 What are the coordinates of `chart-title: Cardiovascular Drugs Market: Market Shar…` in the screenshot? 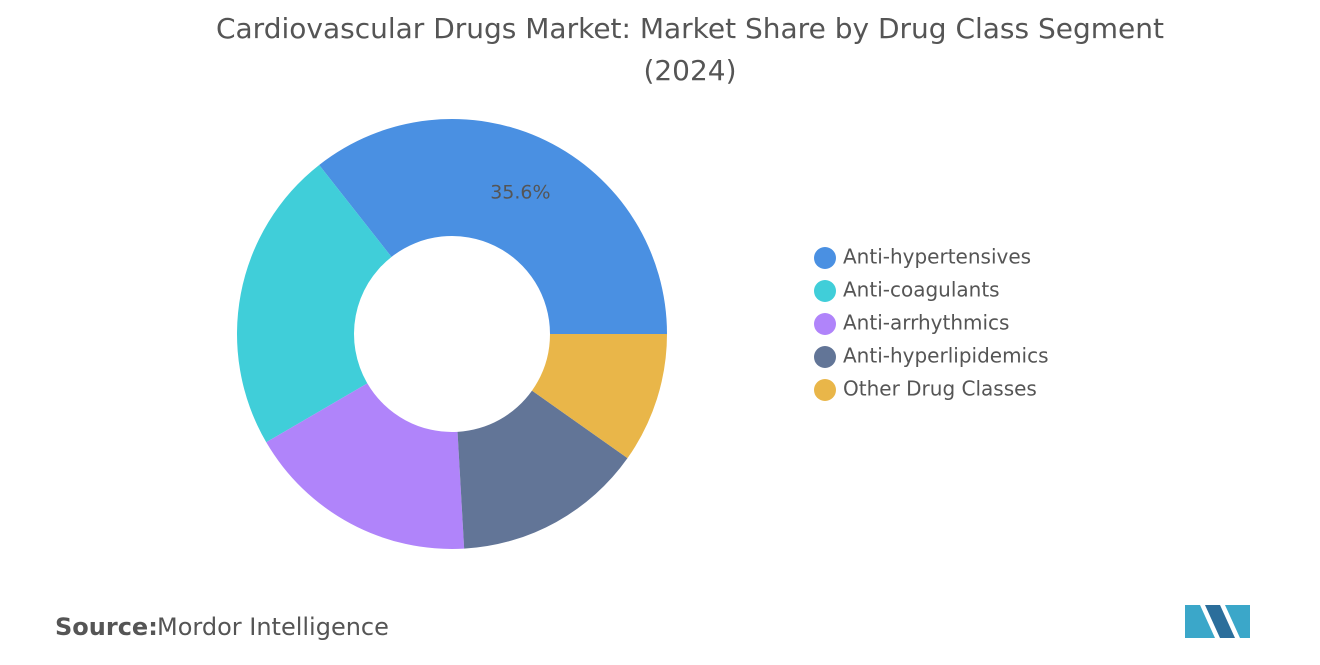 It's located at (690, 28).